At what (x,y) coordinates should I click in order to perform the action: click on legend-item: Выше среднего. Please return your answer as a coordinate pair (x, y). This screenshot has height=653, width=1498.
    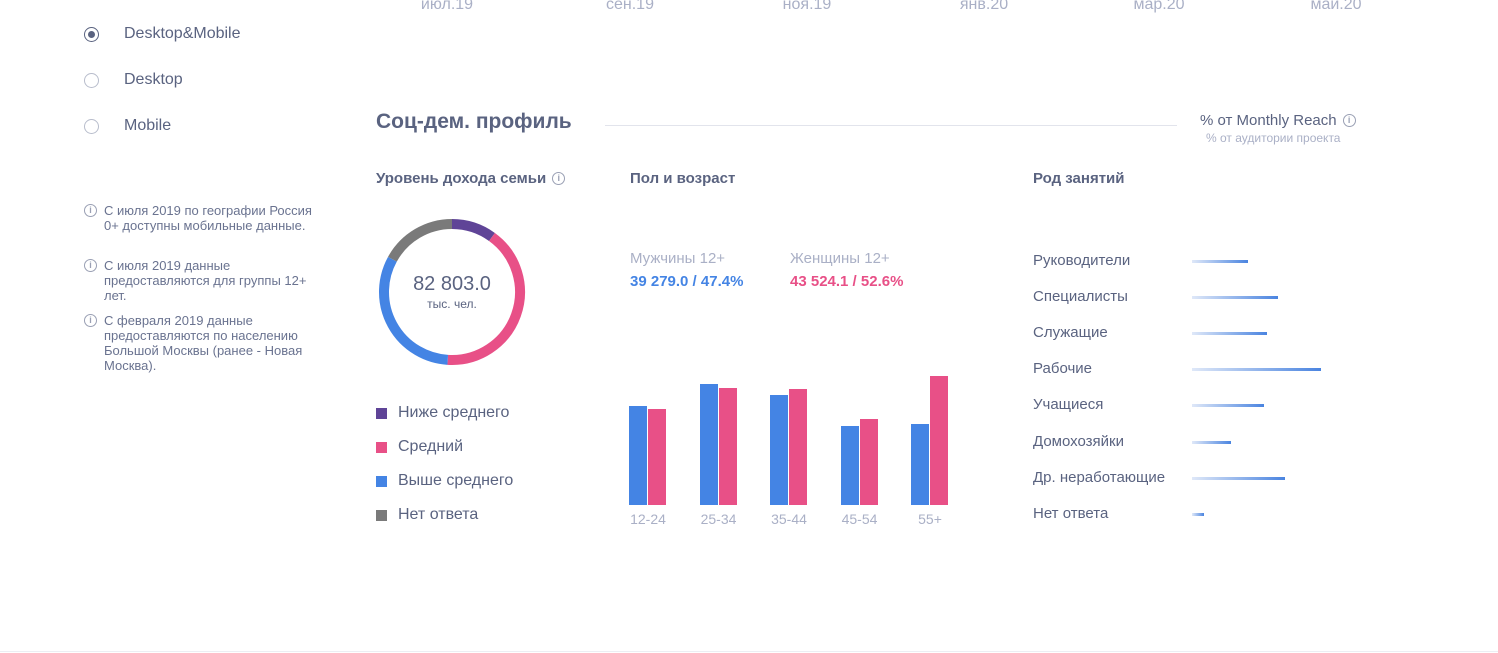
    Looking at the image, I should click on (444, 481).